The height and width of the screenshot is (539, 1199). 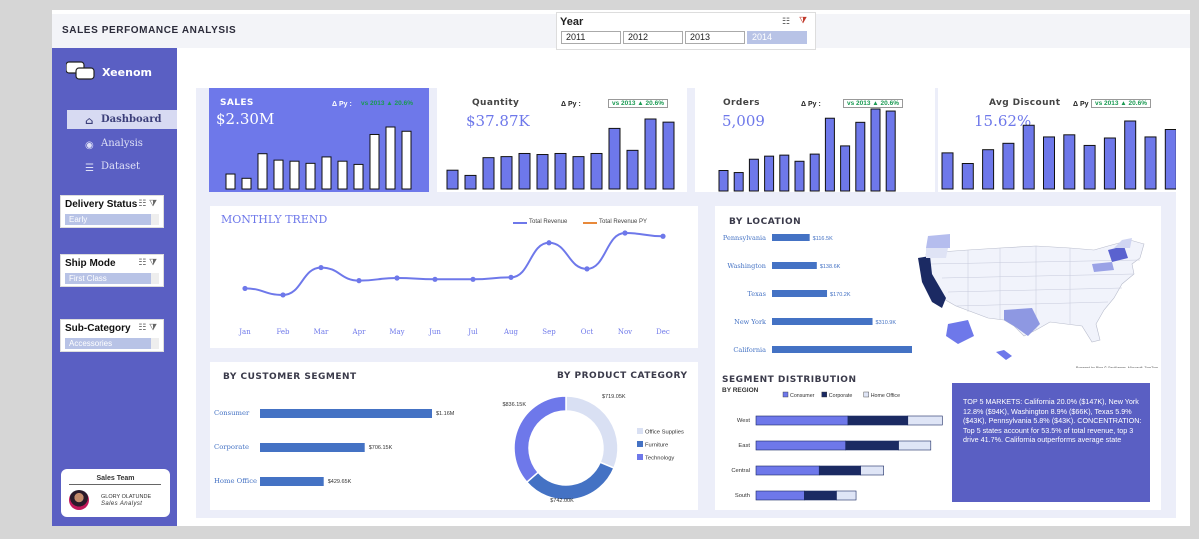 What do you see at coordinates (496, 103) in the screenshot?
I see `kpi-quantity-title: Quantity` at bounding box center [496, 103].